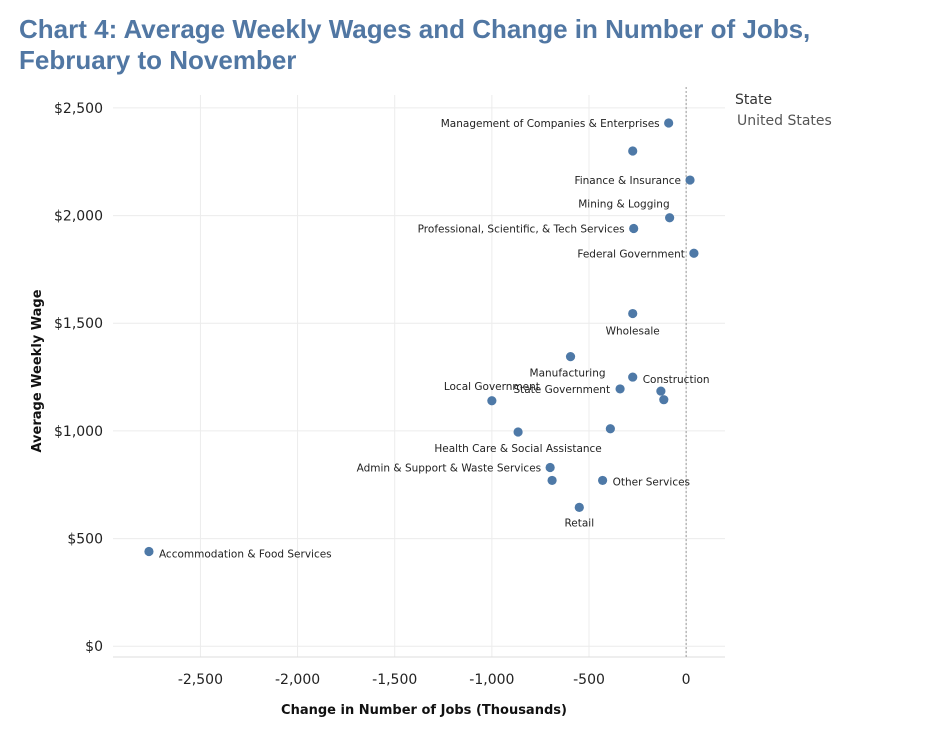 This screenshot has height=741, width=939. What do you see at coordinates (94, 647) in the screenshot?
I see `y-tick-label: $0` at bounding box center [94, 647].